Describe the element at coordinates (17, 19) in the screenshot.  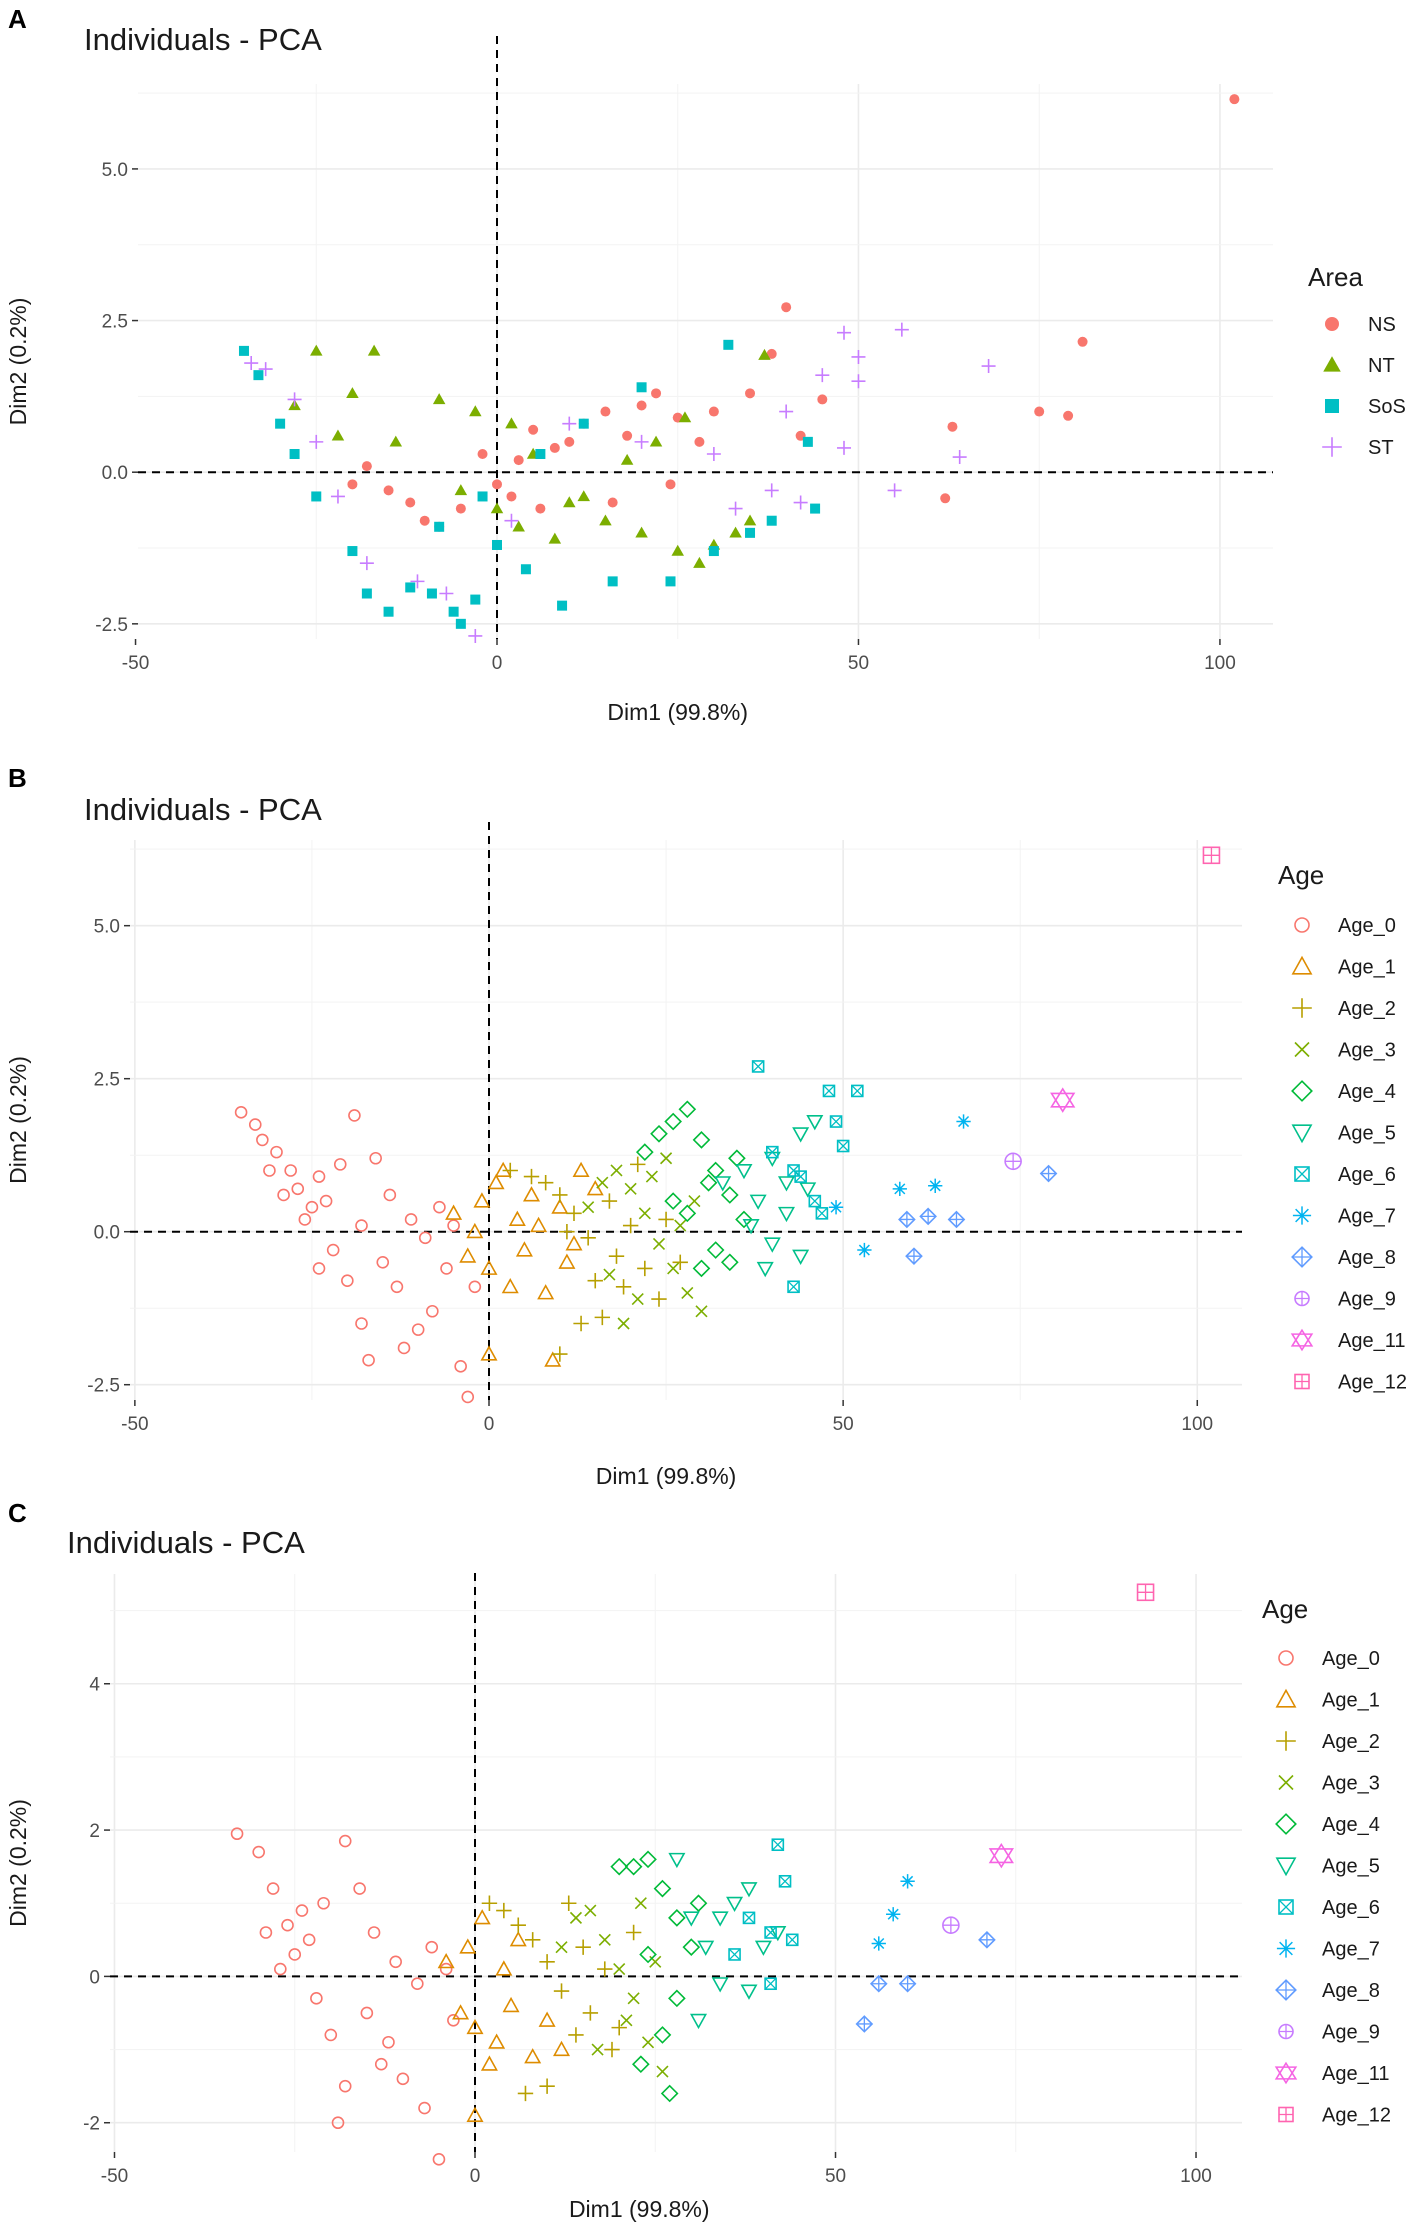
I see `panel-letter: A` at that location.